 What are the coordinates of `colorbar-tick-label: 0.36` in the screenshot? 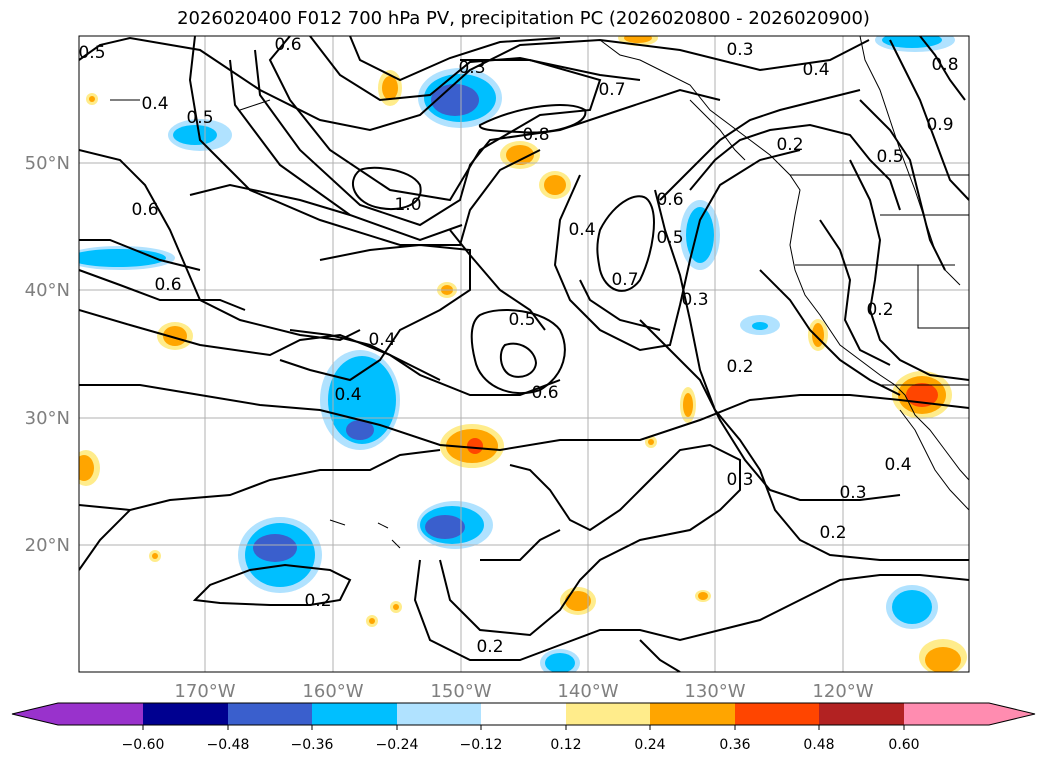 It's located at (734, 745).